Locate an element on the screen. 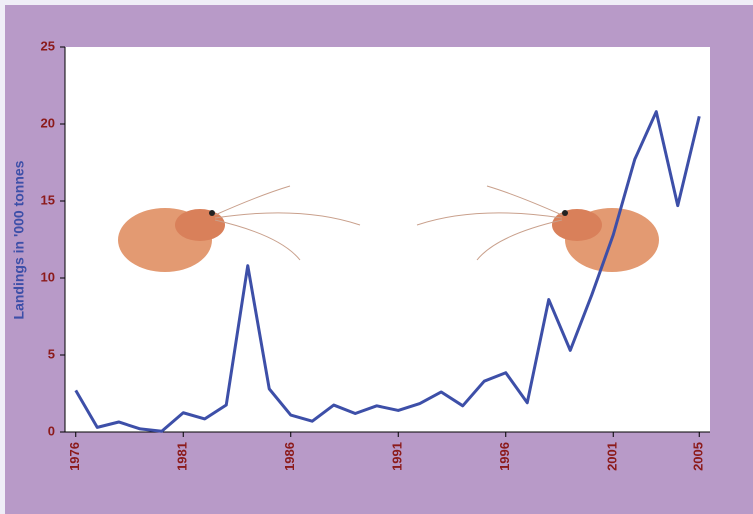 The height and width of the screenshot is (514, 753). x-tick-label: 1991 is located at coordinates (397, 456).